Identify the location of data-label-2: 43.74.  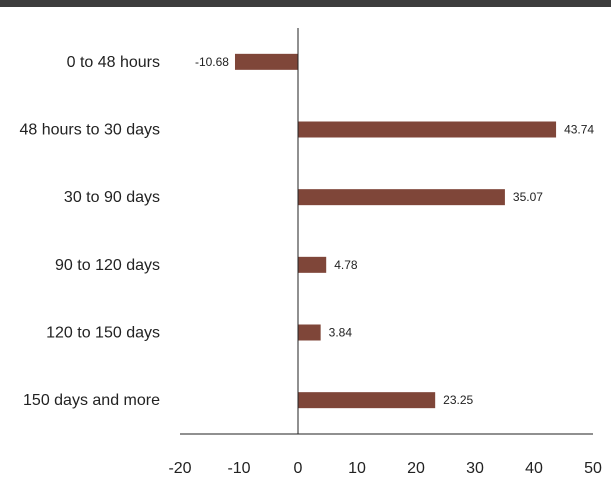
(579, 130).